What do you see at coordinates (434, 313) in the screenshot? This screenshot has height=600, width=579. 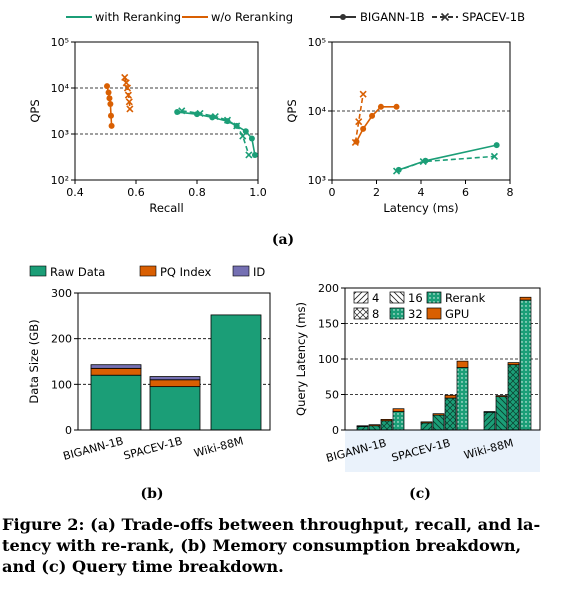 I see `legend-swatch-gpu` at bounding box center [434, 313].